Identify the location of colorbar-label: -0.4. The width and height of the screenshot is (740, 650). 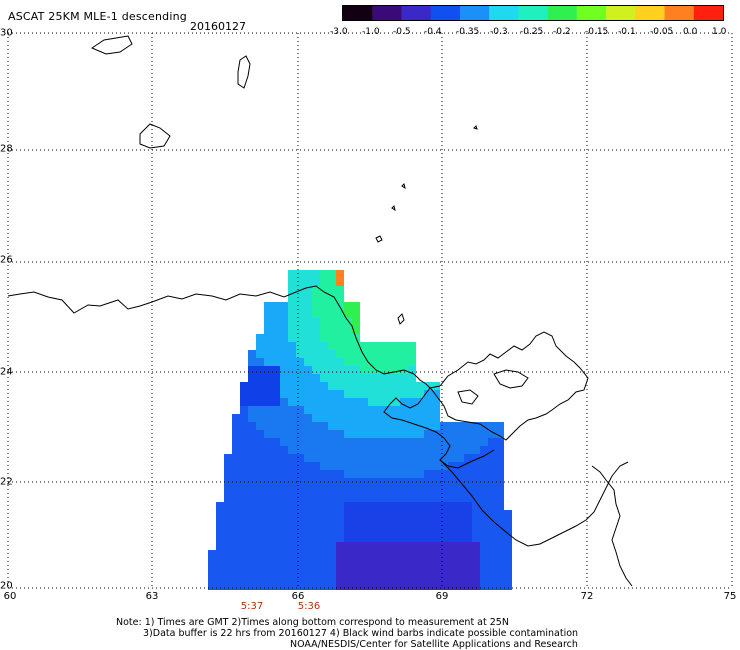
(433, 32).